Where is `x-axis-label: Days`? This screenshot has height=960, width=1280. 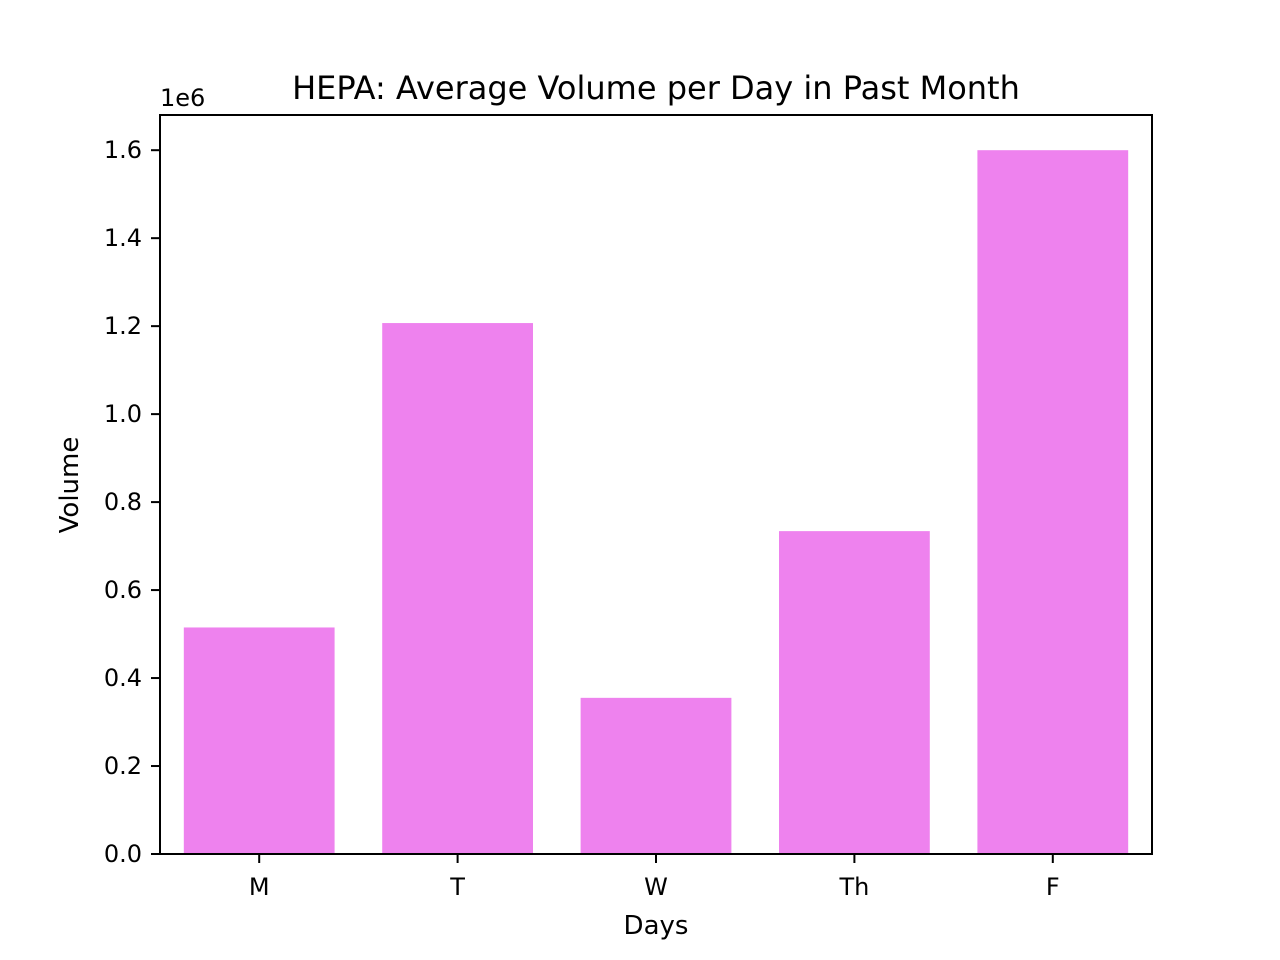 x-axis-label: Days is located at coordinates (656, 926).